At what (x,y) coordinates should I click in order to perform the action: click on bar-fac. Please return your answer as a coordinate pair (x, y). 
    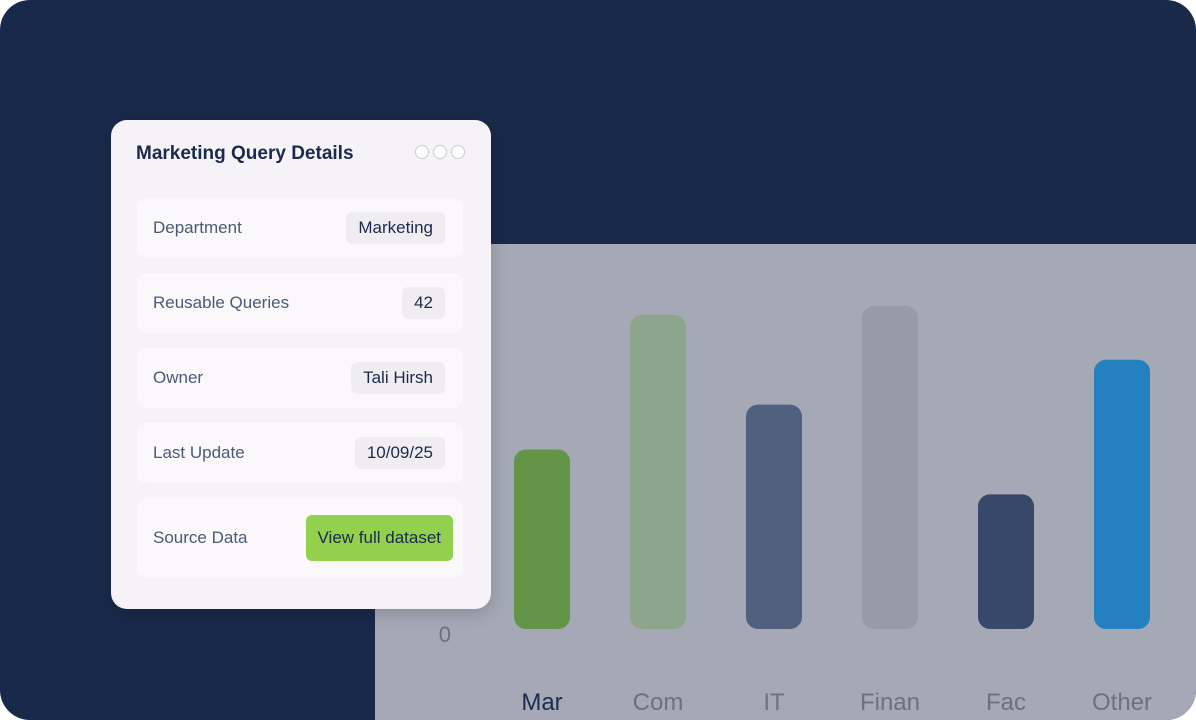
    Looking at the image, I should click on (1006, 561).